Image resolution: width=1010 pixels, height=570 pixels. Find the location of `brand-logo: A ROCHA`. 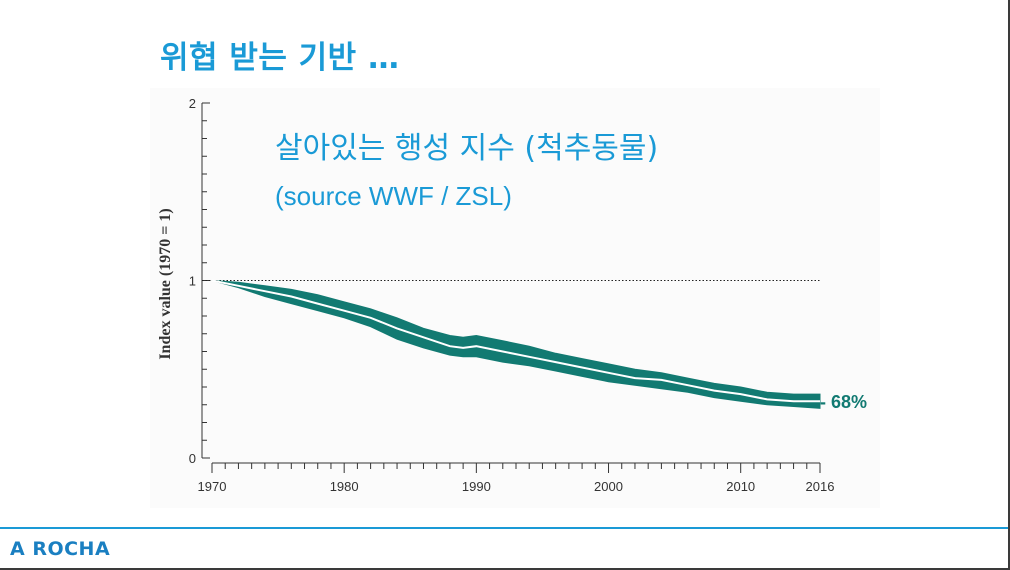

brand-logo: A ROCHA is located at coordinates (60, 549).